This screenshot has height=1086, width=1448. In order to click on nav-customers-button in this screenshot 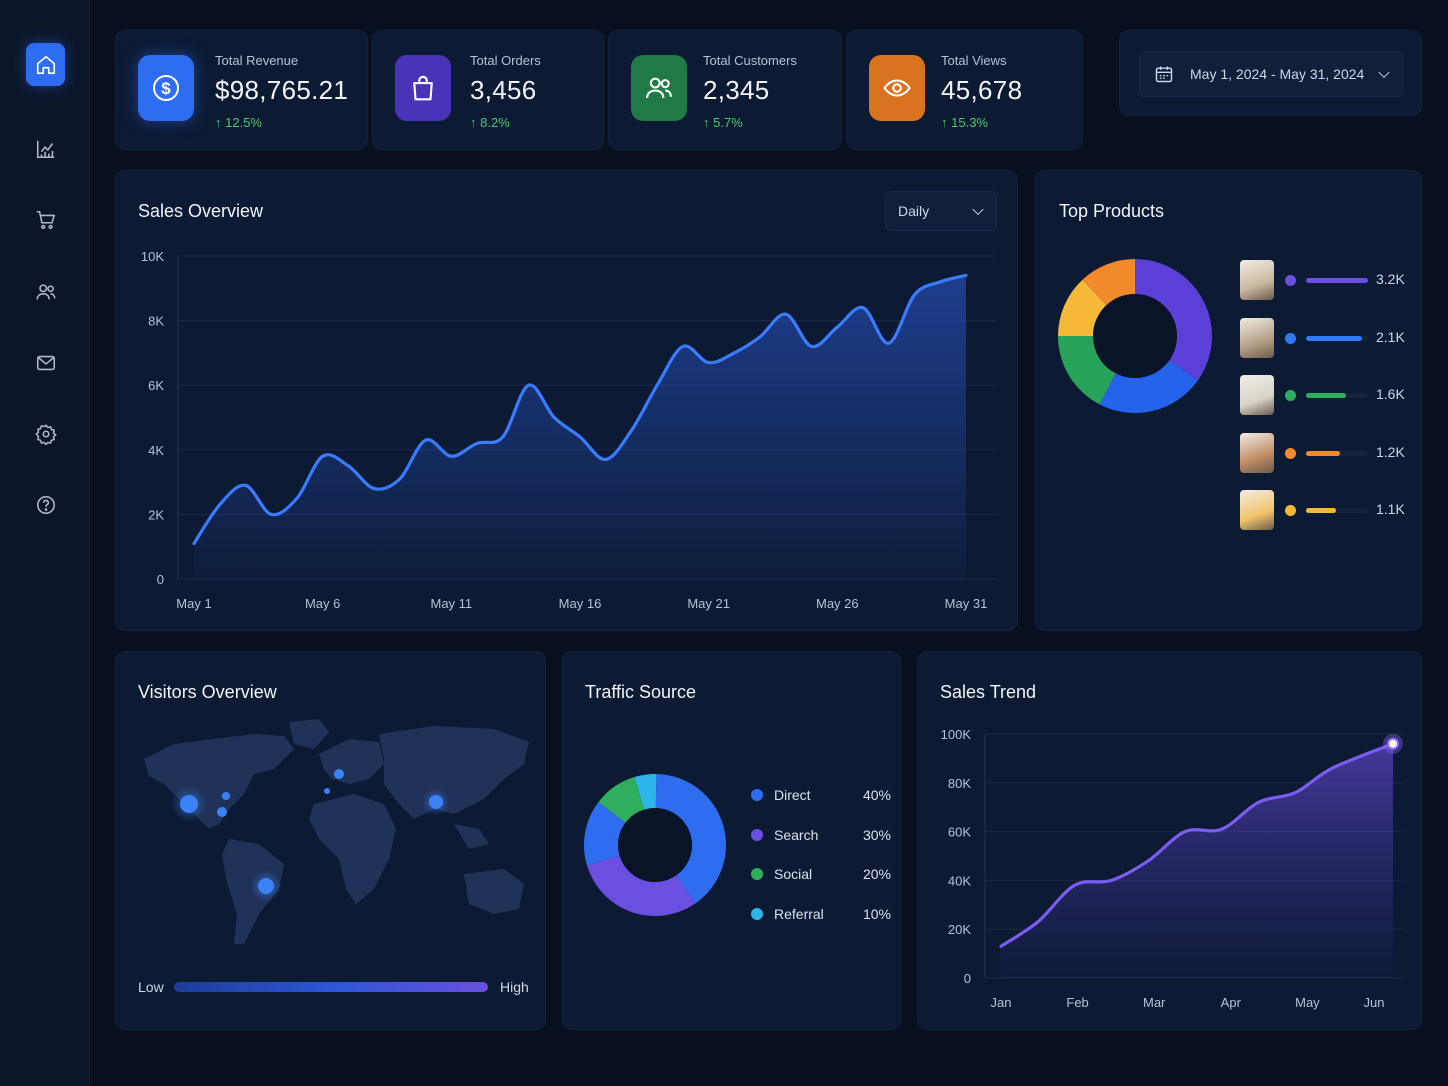, I will do `click(45, 291)`.